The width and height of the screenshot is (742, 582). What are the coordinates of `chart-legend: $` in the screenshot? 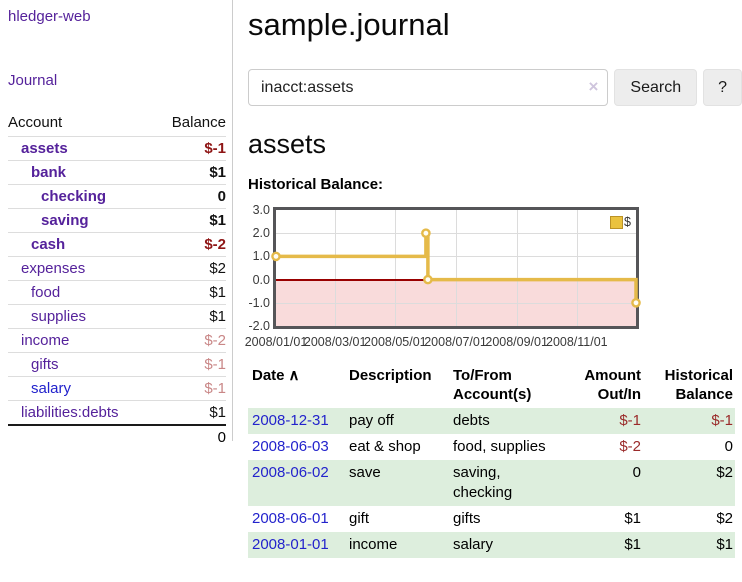 It's located at (620, 222).